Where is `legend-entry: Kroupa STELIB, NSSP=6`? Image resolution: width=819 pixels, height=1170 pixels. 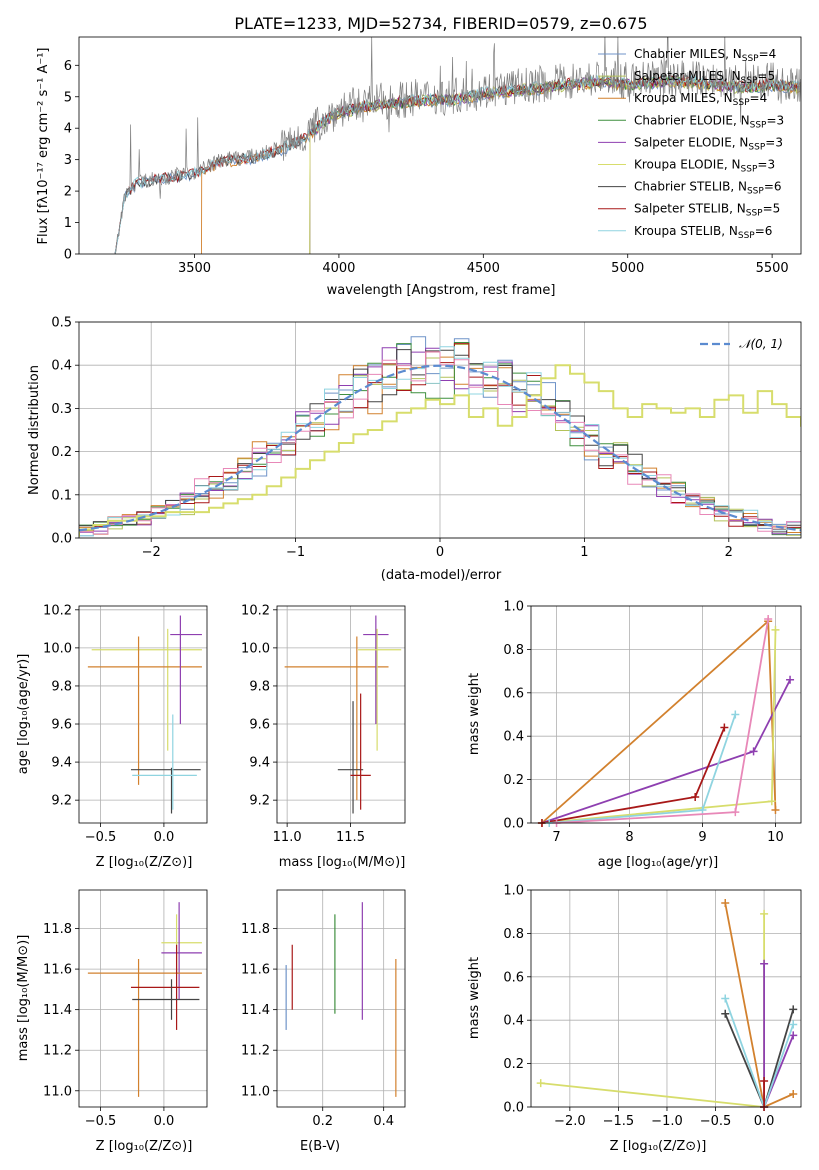
legend-entry: Kroupa STELIB, NSSP=6 is located at coordinates (703, 232).